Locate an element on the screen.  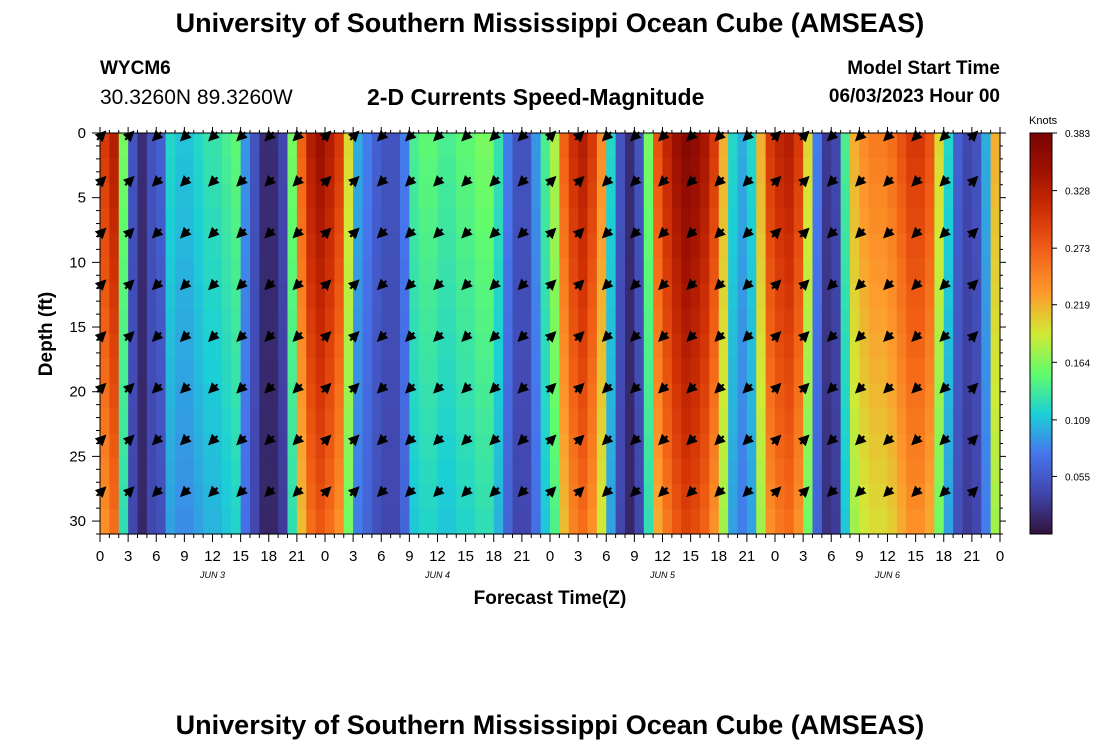
colorbar-tick-label: 0.164 is located at coordinates (1077, 363).